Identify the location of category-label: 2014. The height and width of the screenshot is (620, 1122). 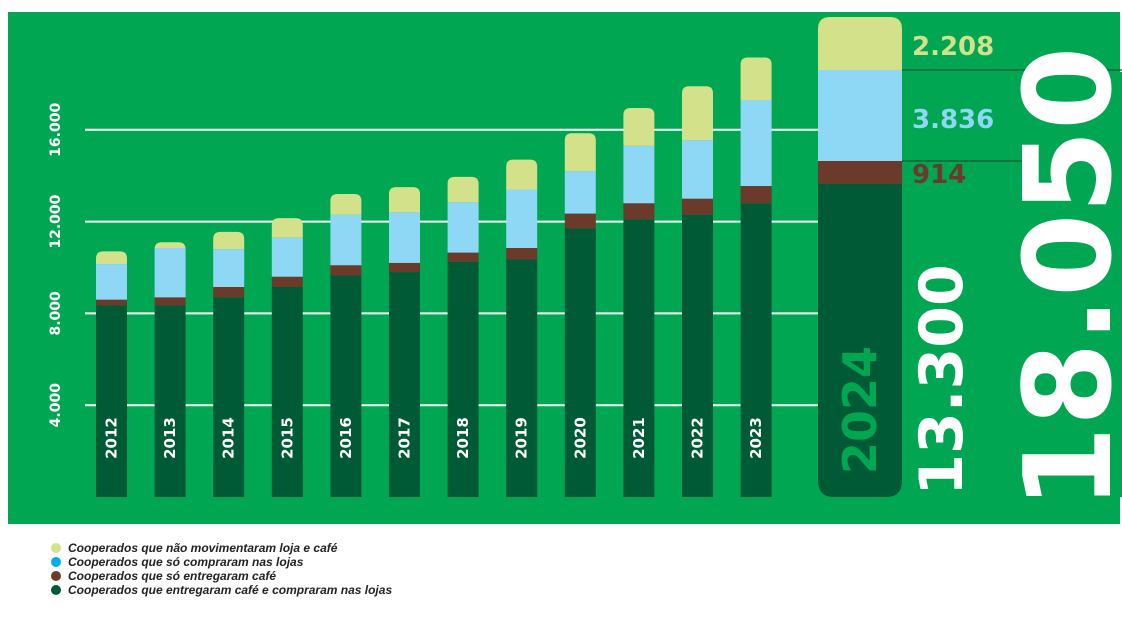
(229, 438).